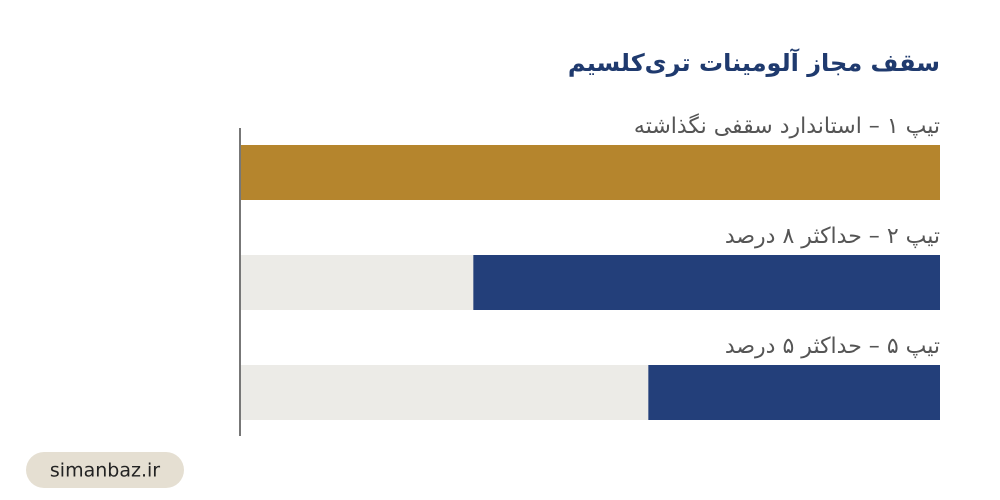  I want to click on source: simanbaz.ir, so click(105, 471).